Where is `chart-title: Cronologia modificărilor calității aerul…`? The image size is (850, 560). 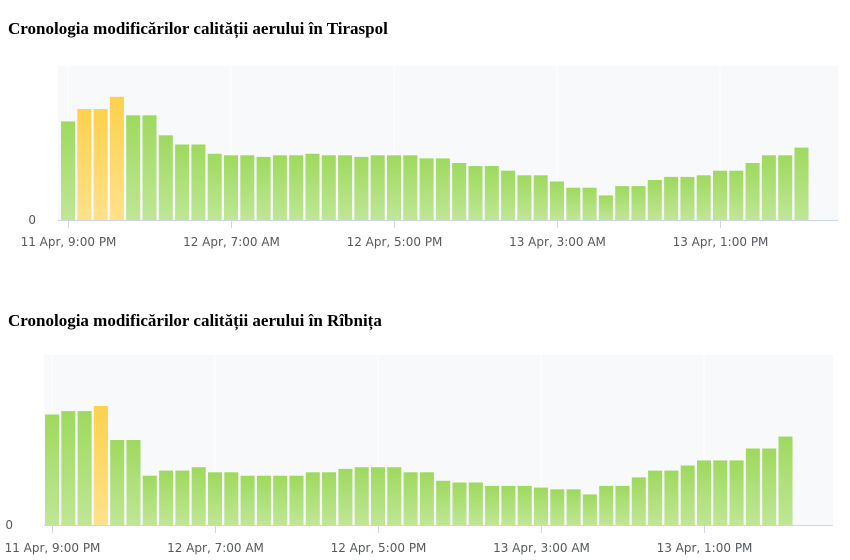
chart-title: Cronologia modificărilor calității aerul… is located at coordinates (198, 28).